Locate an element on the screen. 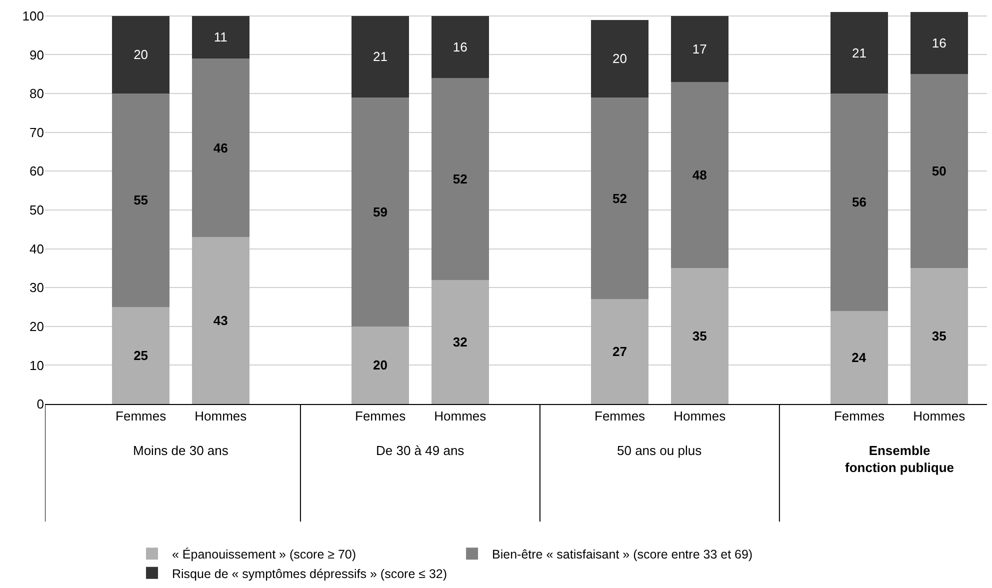  data-label: 56 is located at coordinates (859, 202).